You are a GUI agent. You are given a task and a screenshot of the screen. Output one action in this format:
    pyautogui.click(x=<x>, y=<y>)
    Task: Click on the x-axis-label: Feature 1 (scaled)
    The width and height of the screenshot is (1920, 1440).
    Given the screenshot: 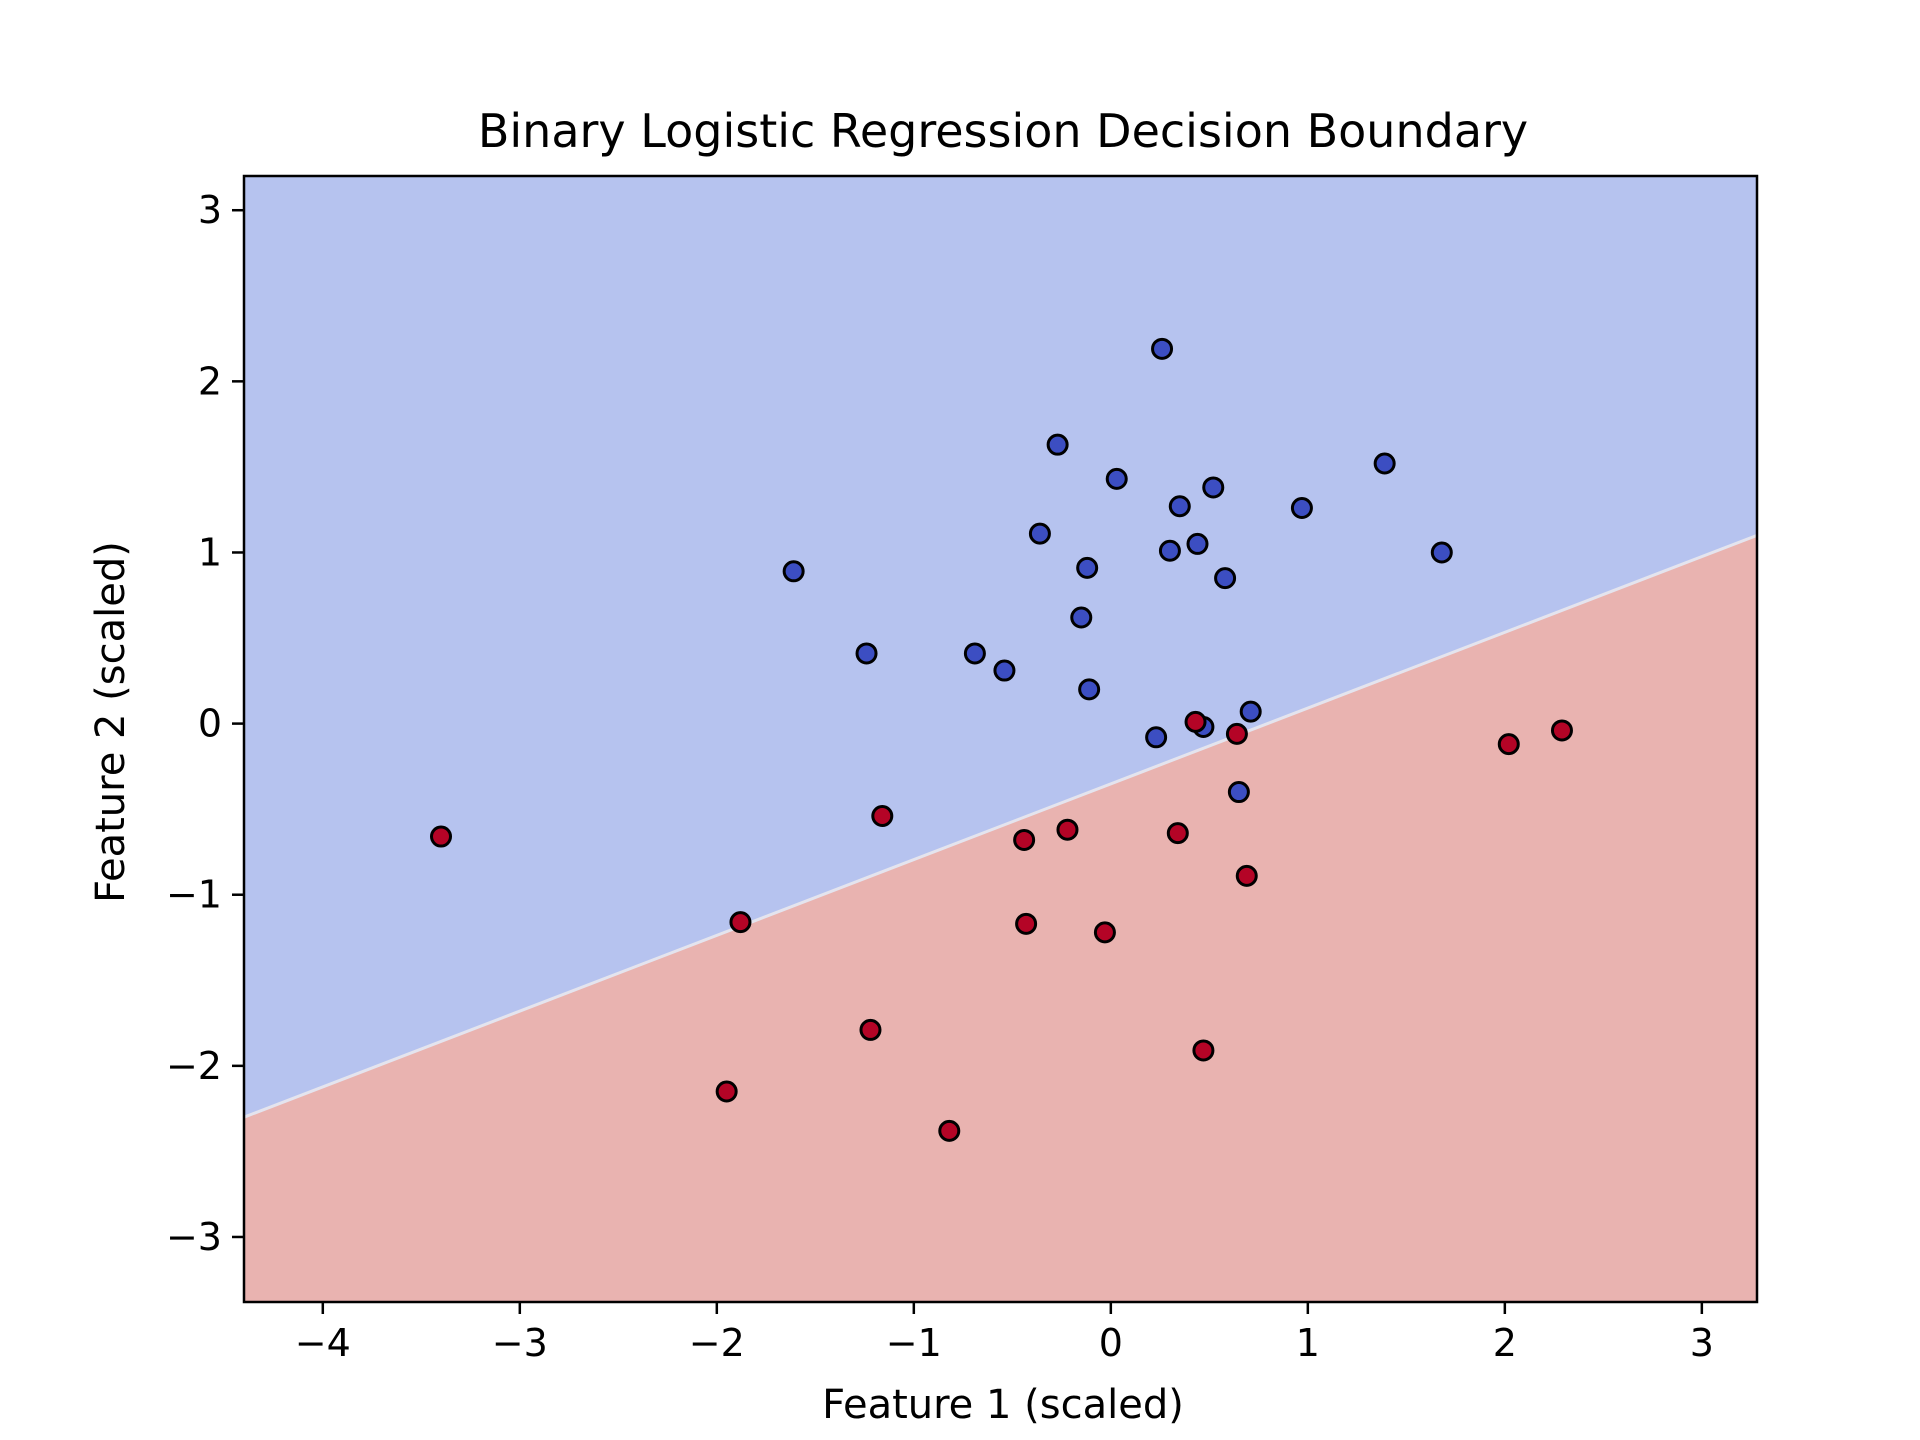 What is the action you would take?
    pyautogui.click(x=1003, y=1405)
    